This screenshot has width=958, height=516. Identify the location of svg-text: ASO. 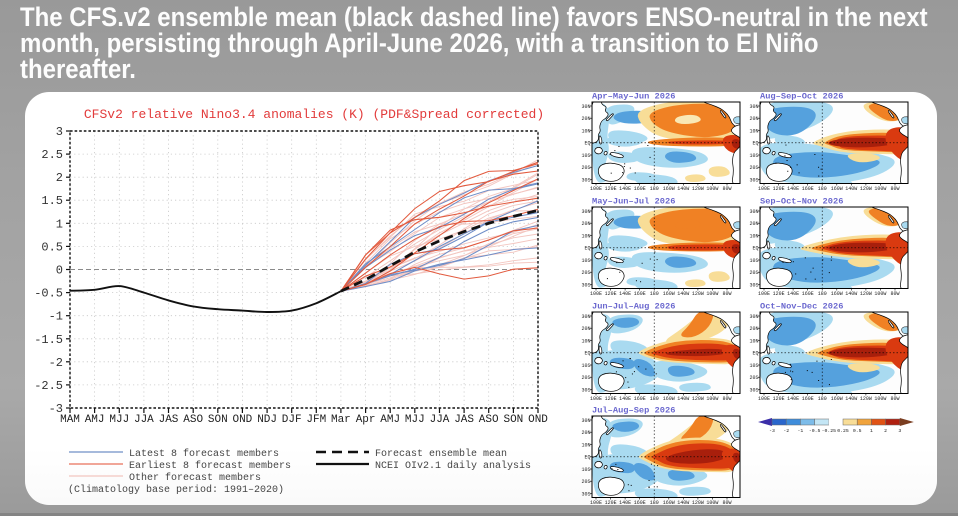
(193, 420).